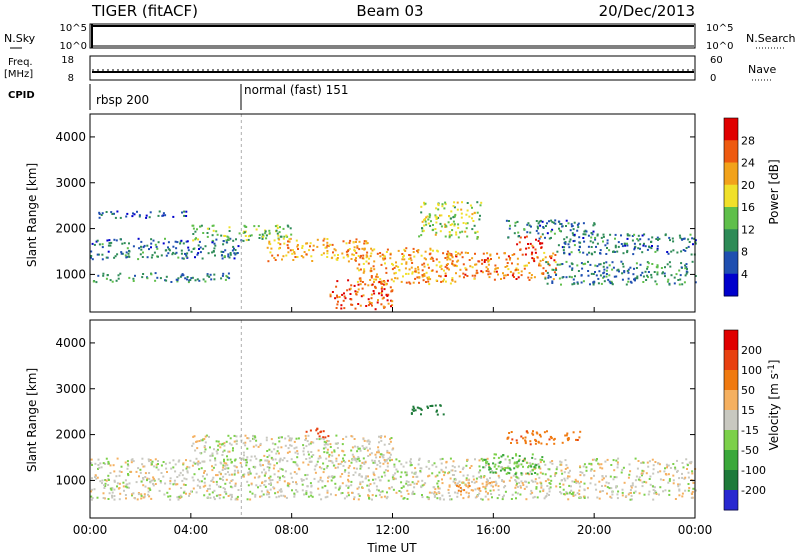 Image resolution: width=800 pixels, height=554 pixels. What do you see at coordinates (731, 480) in the screenshot?
I see `colorbar-swatch` at bounding box center [731, 480].